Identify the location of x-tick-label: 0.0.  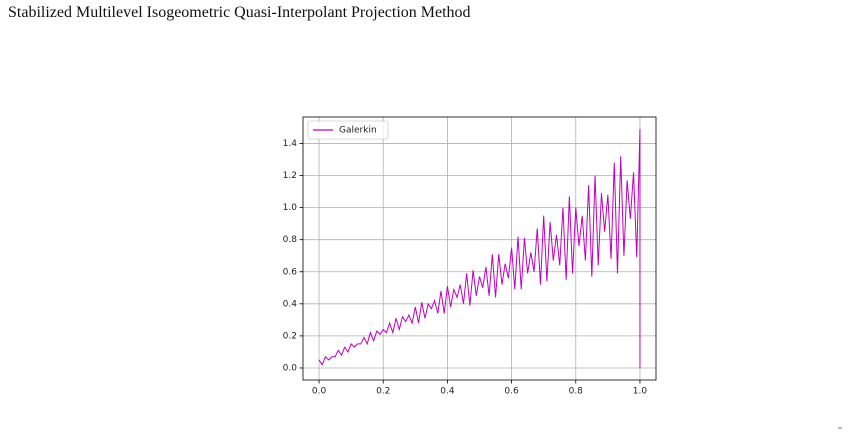
(319, 392).